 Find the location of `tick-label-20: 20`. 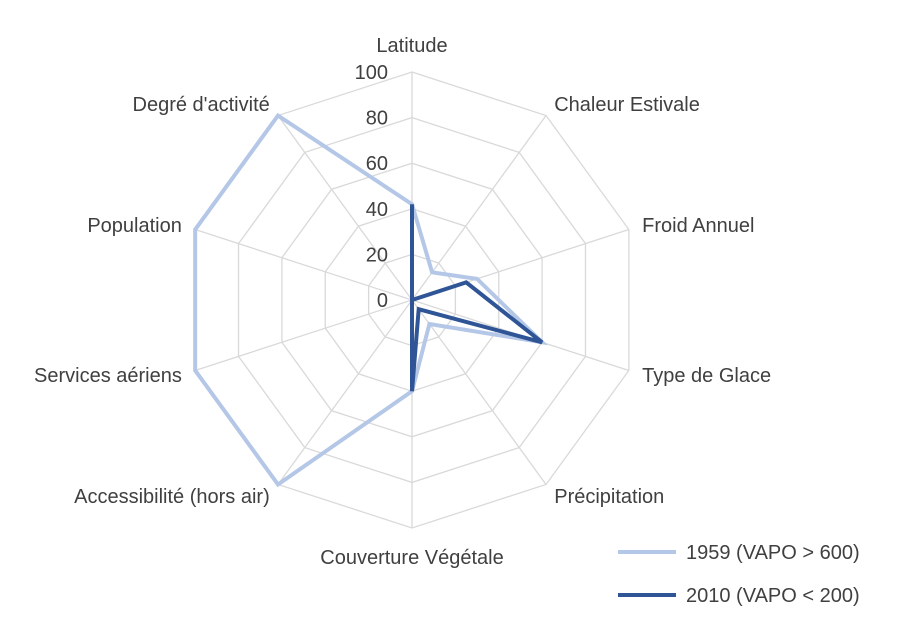

tick-label-20: 20 is located at coordinates (377, 255).